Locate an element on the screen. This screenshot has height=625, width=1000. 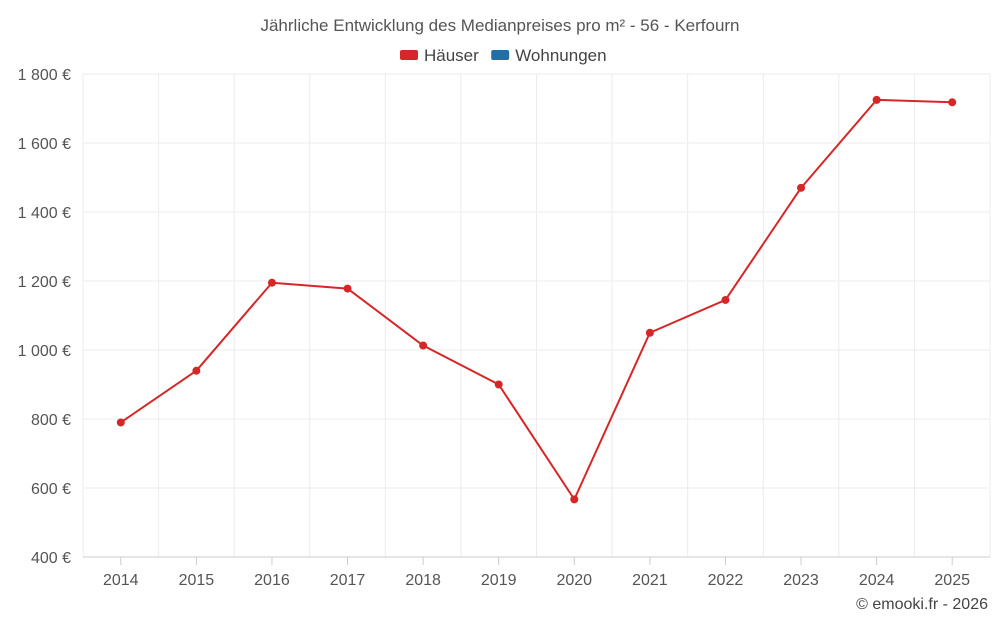
y-tick-label: 1 800 € is located at coordinates (44, 75).